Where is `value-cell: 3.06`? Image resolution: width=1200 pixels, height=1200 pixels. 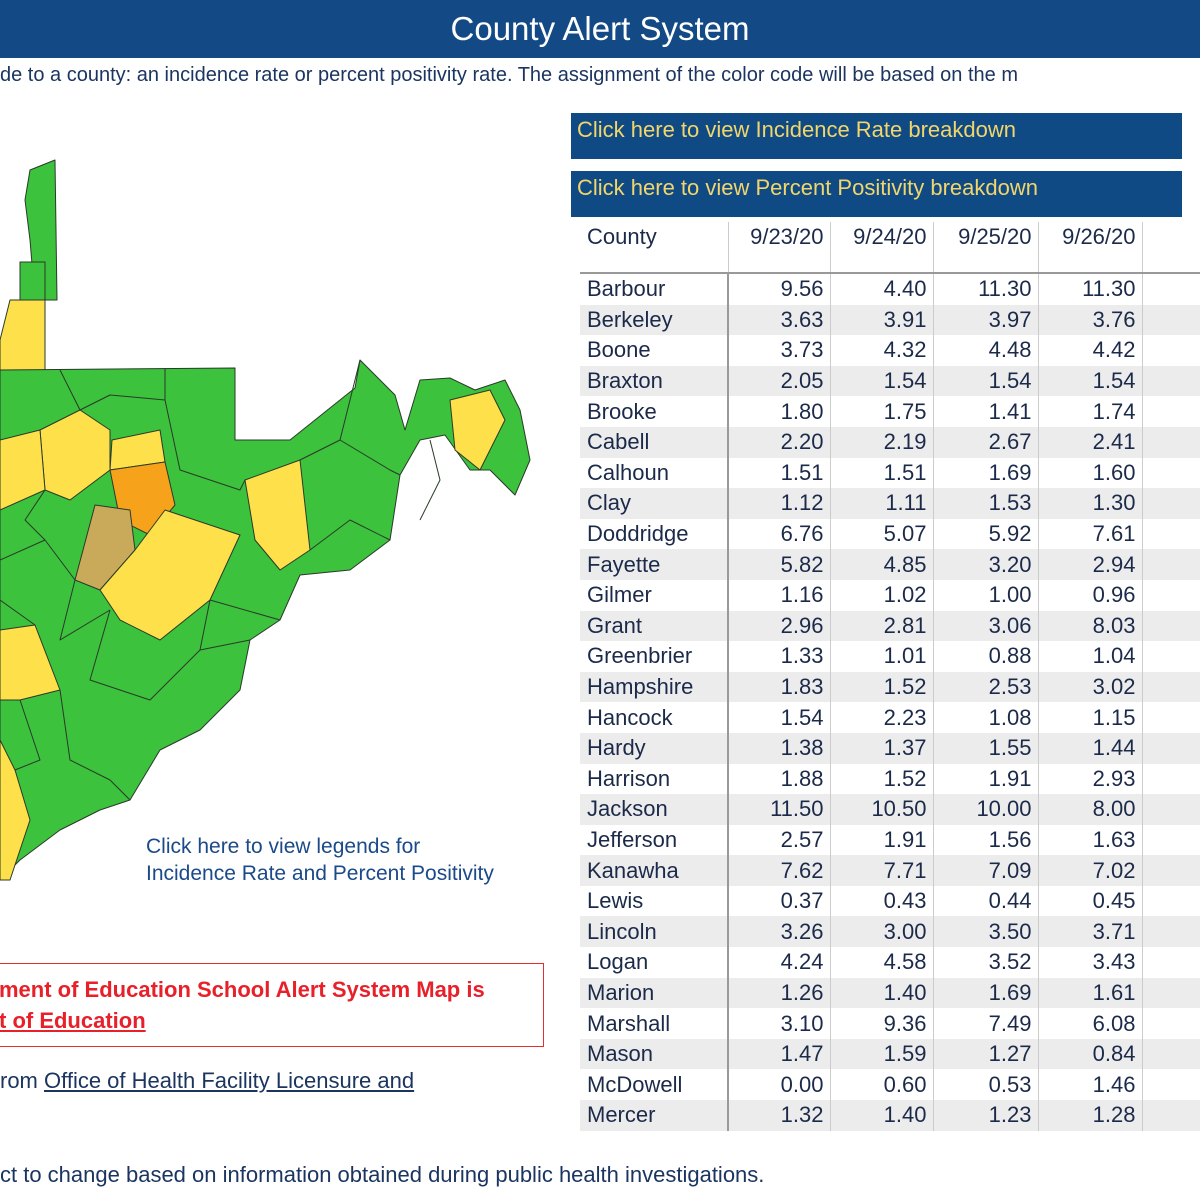
value-cell: 3.06 is located at coordinates (985, 626).